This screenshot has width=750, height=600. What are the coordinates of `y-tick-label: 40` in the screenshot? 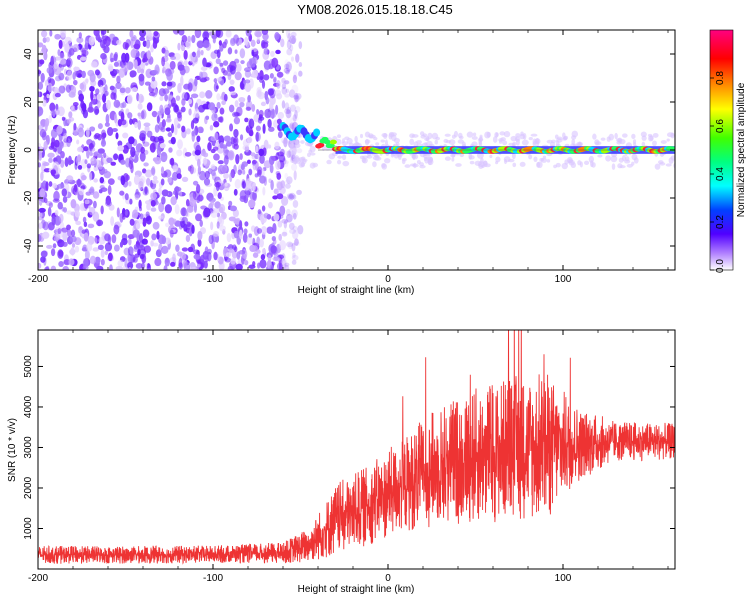 It's located at (28, 54).